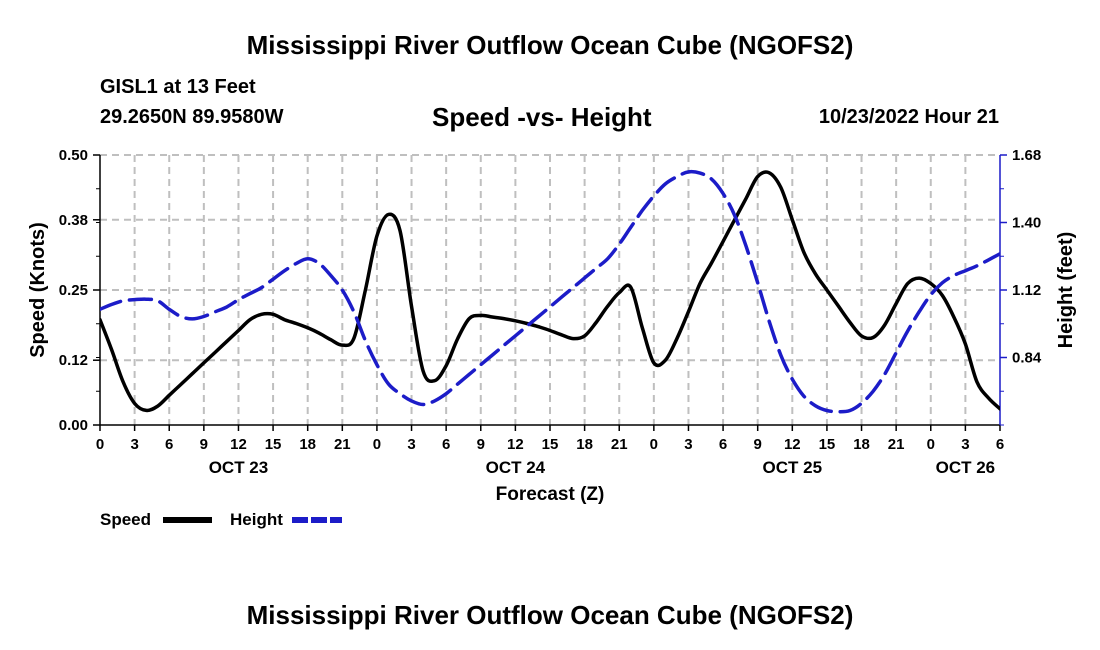 The width and height of the screenshot is (1100, 650). What do you see at coordinates (550, 494) in the screenshot?
I see `x-axis-title: Forecast (Z)` at bounding box center [550, 494].